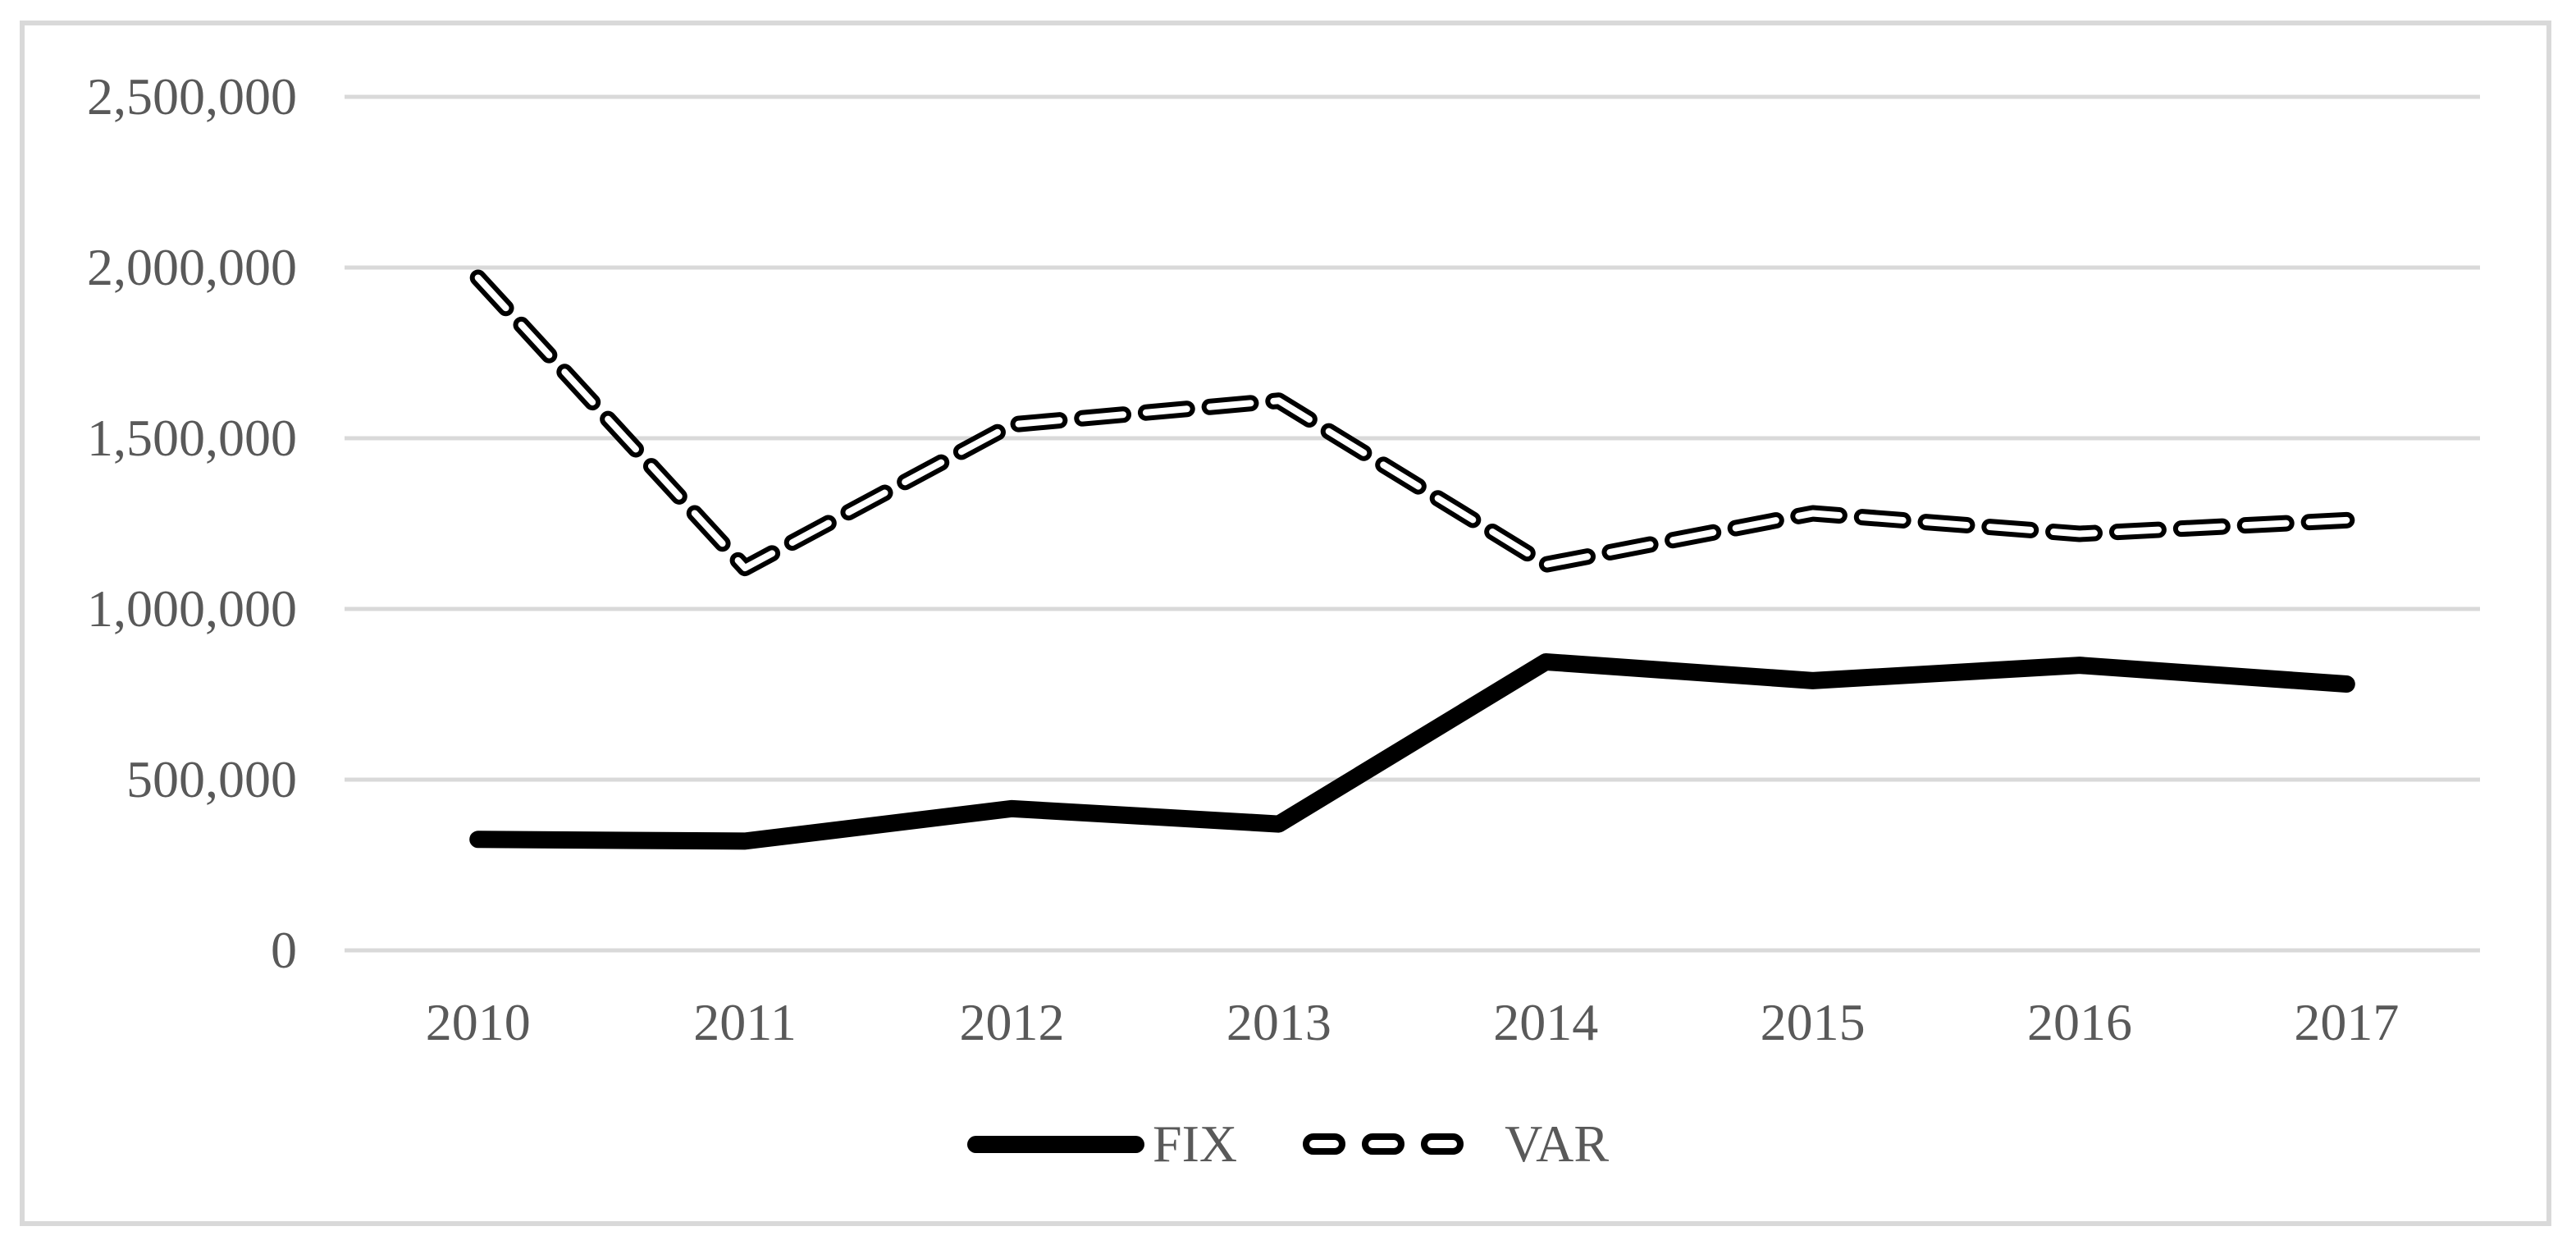 This screenshot has height=1254, width=2576. I want to click on y-axis-label: 0, so click(284, 950).